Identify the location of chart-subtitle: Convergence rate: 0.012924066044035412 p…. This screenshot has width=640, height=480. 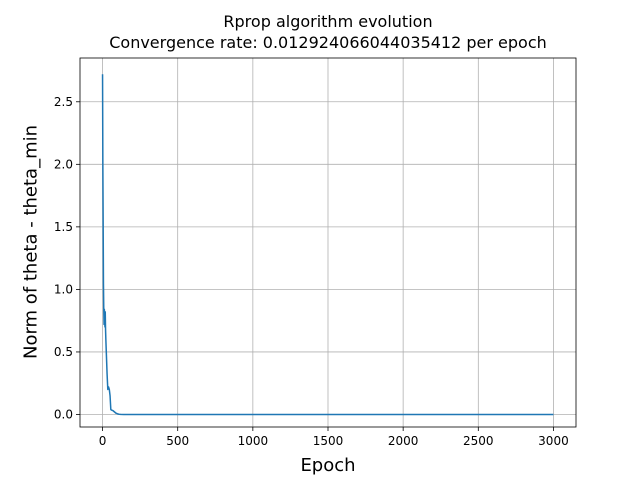
(328, 42).